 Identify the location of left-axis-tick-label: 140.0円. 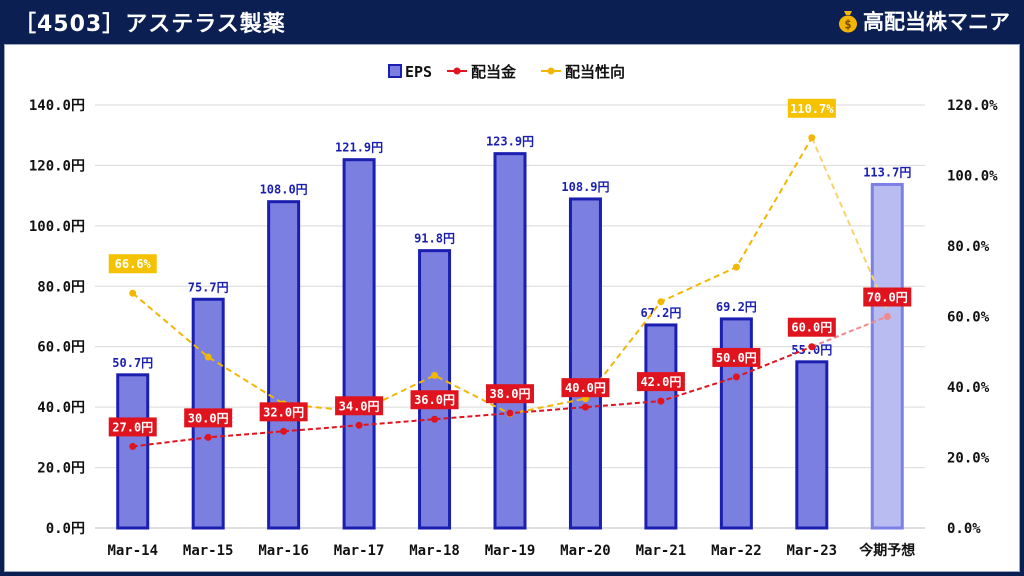
(57, 106).